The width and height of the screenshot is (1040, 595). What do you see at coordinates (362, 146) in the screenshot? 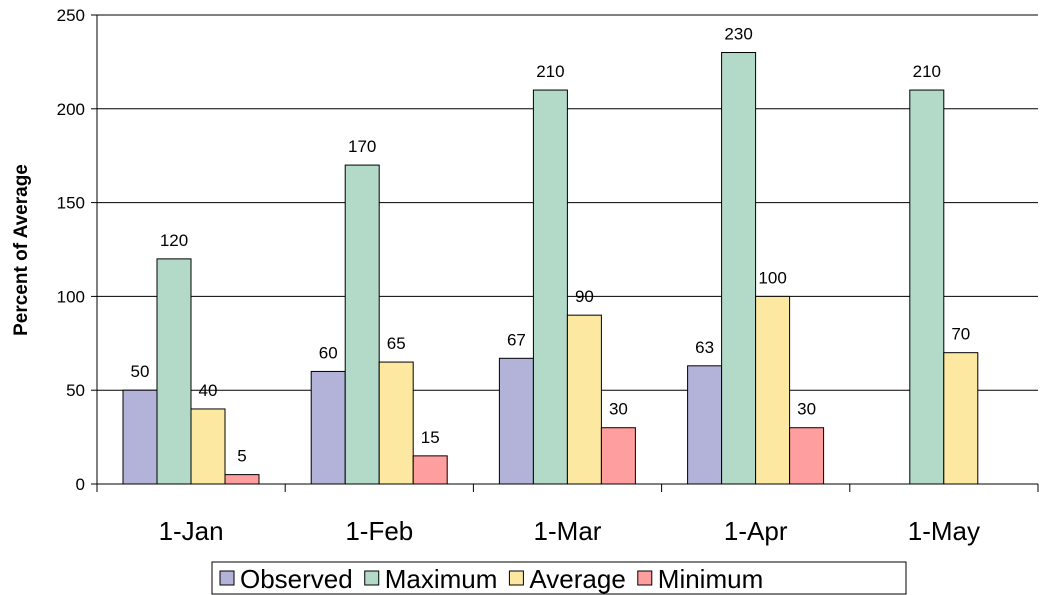
I see `data-label: 170` at bounding box center [362, 146].